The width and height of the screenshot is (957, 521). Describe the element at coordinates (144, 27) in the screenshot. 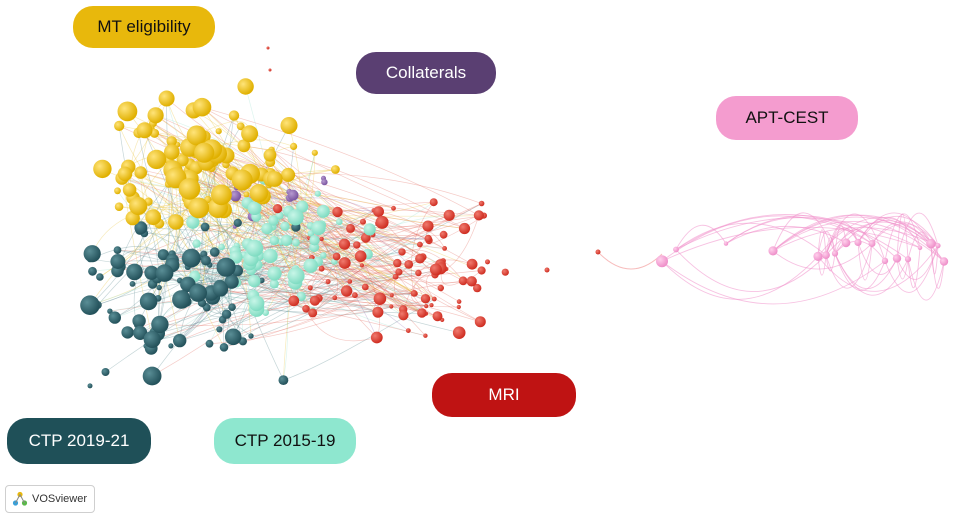

I see `cluster-label-mt-eligibility: MT eligibility` at that location.